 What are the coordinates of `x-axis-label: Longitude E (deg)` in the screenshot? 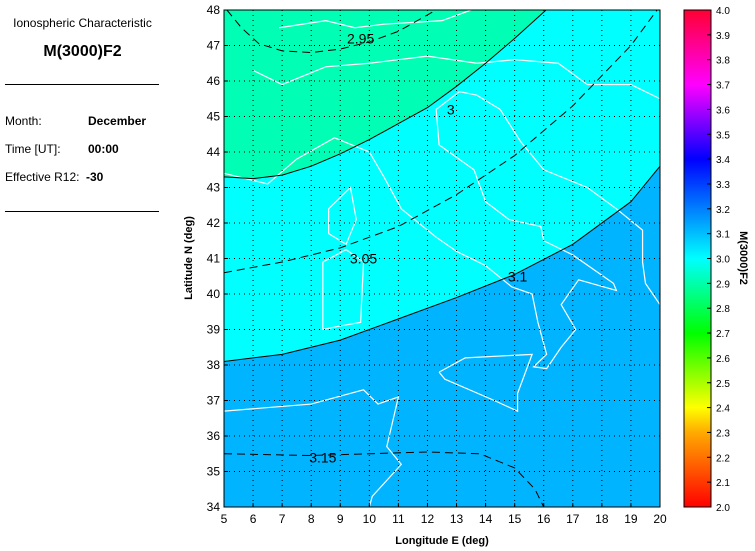 It's located at (442, 541).